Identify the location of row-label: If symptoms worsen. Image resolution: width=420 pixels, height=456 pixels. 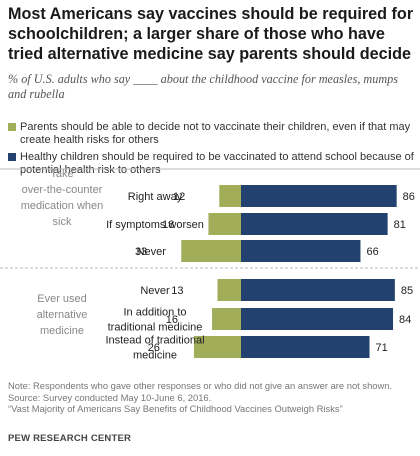
(155, 225).